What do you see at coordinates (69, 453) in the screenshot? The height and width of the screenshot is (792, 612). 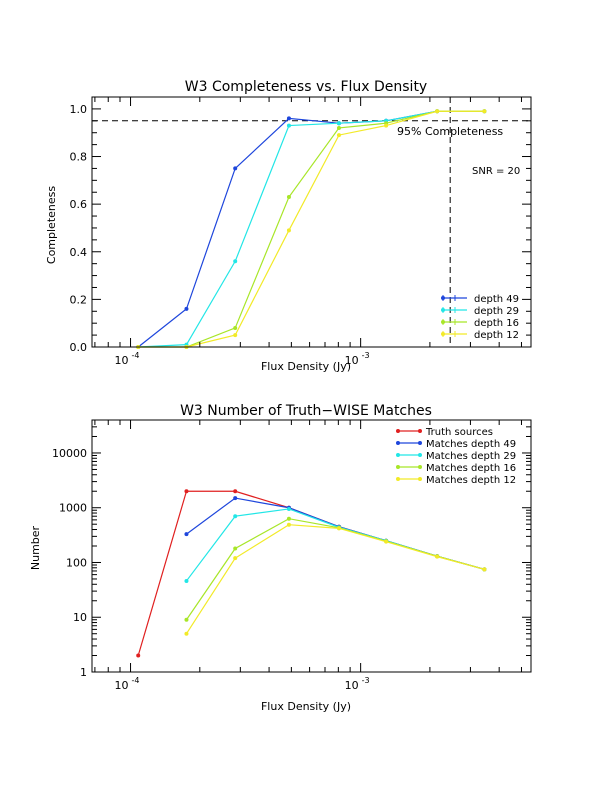 I see `y-tick-label: 10000` at bounding box center [69, 453].